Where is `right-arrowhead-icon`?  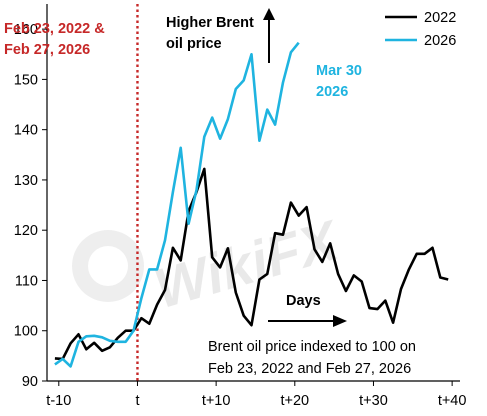
right-arrowhead-icon is located at coordinates (340, 321).